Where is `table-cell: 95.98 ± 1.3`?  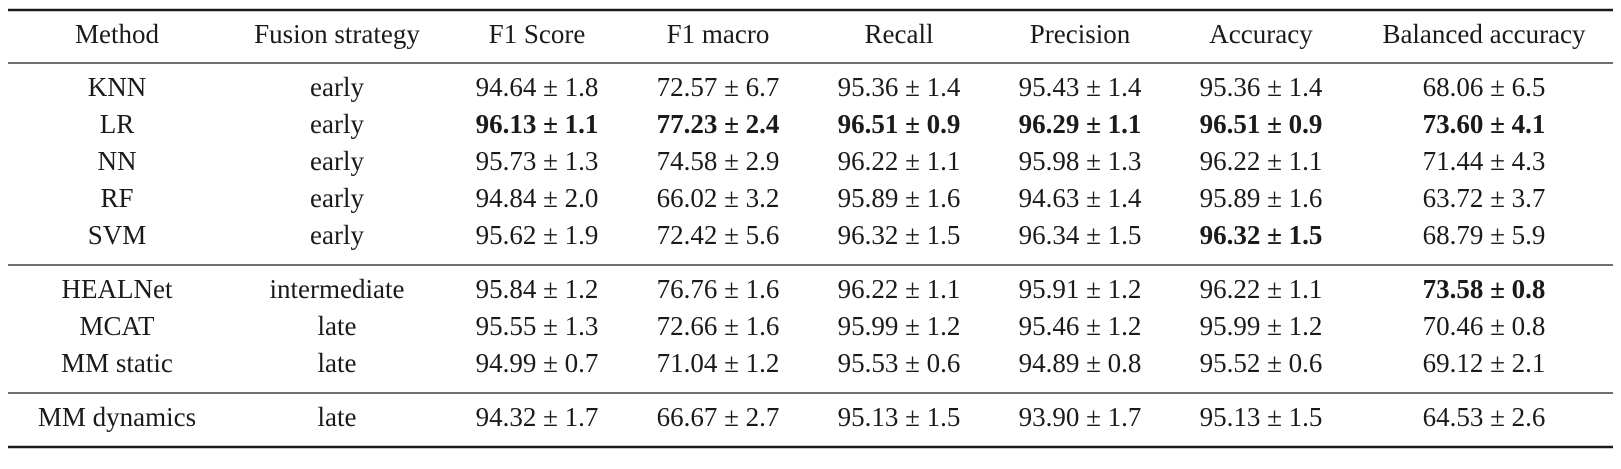 table-cell: 95.98 ± 1.3 is located at coordinates (1080, 161).